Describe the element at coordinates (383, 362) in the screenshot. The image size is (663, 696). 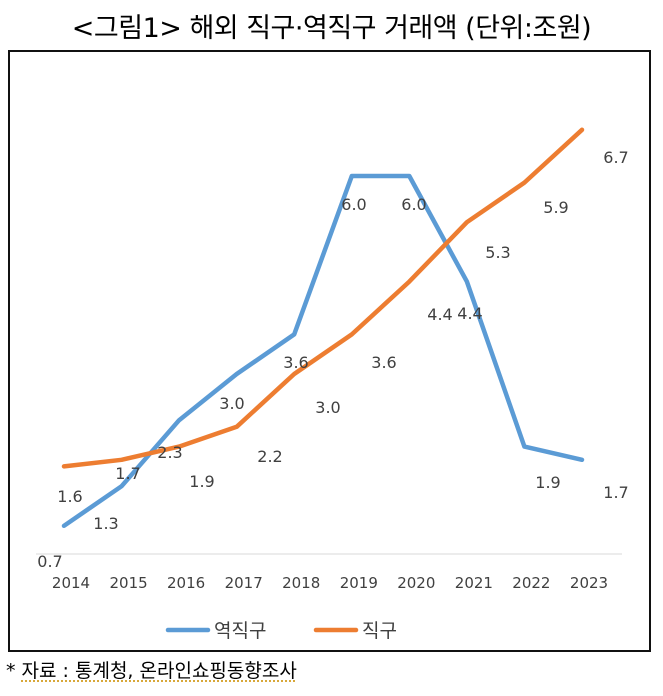
I see `data-label-series-1-5: 3.6` at that location.